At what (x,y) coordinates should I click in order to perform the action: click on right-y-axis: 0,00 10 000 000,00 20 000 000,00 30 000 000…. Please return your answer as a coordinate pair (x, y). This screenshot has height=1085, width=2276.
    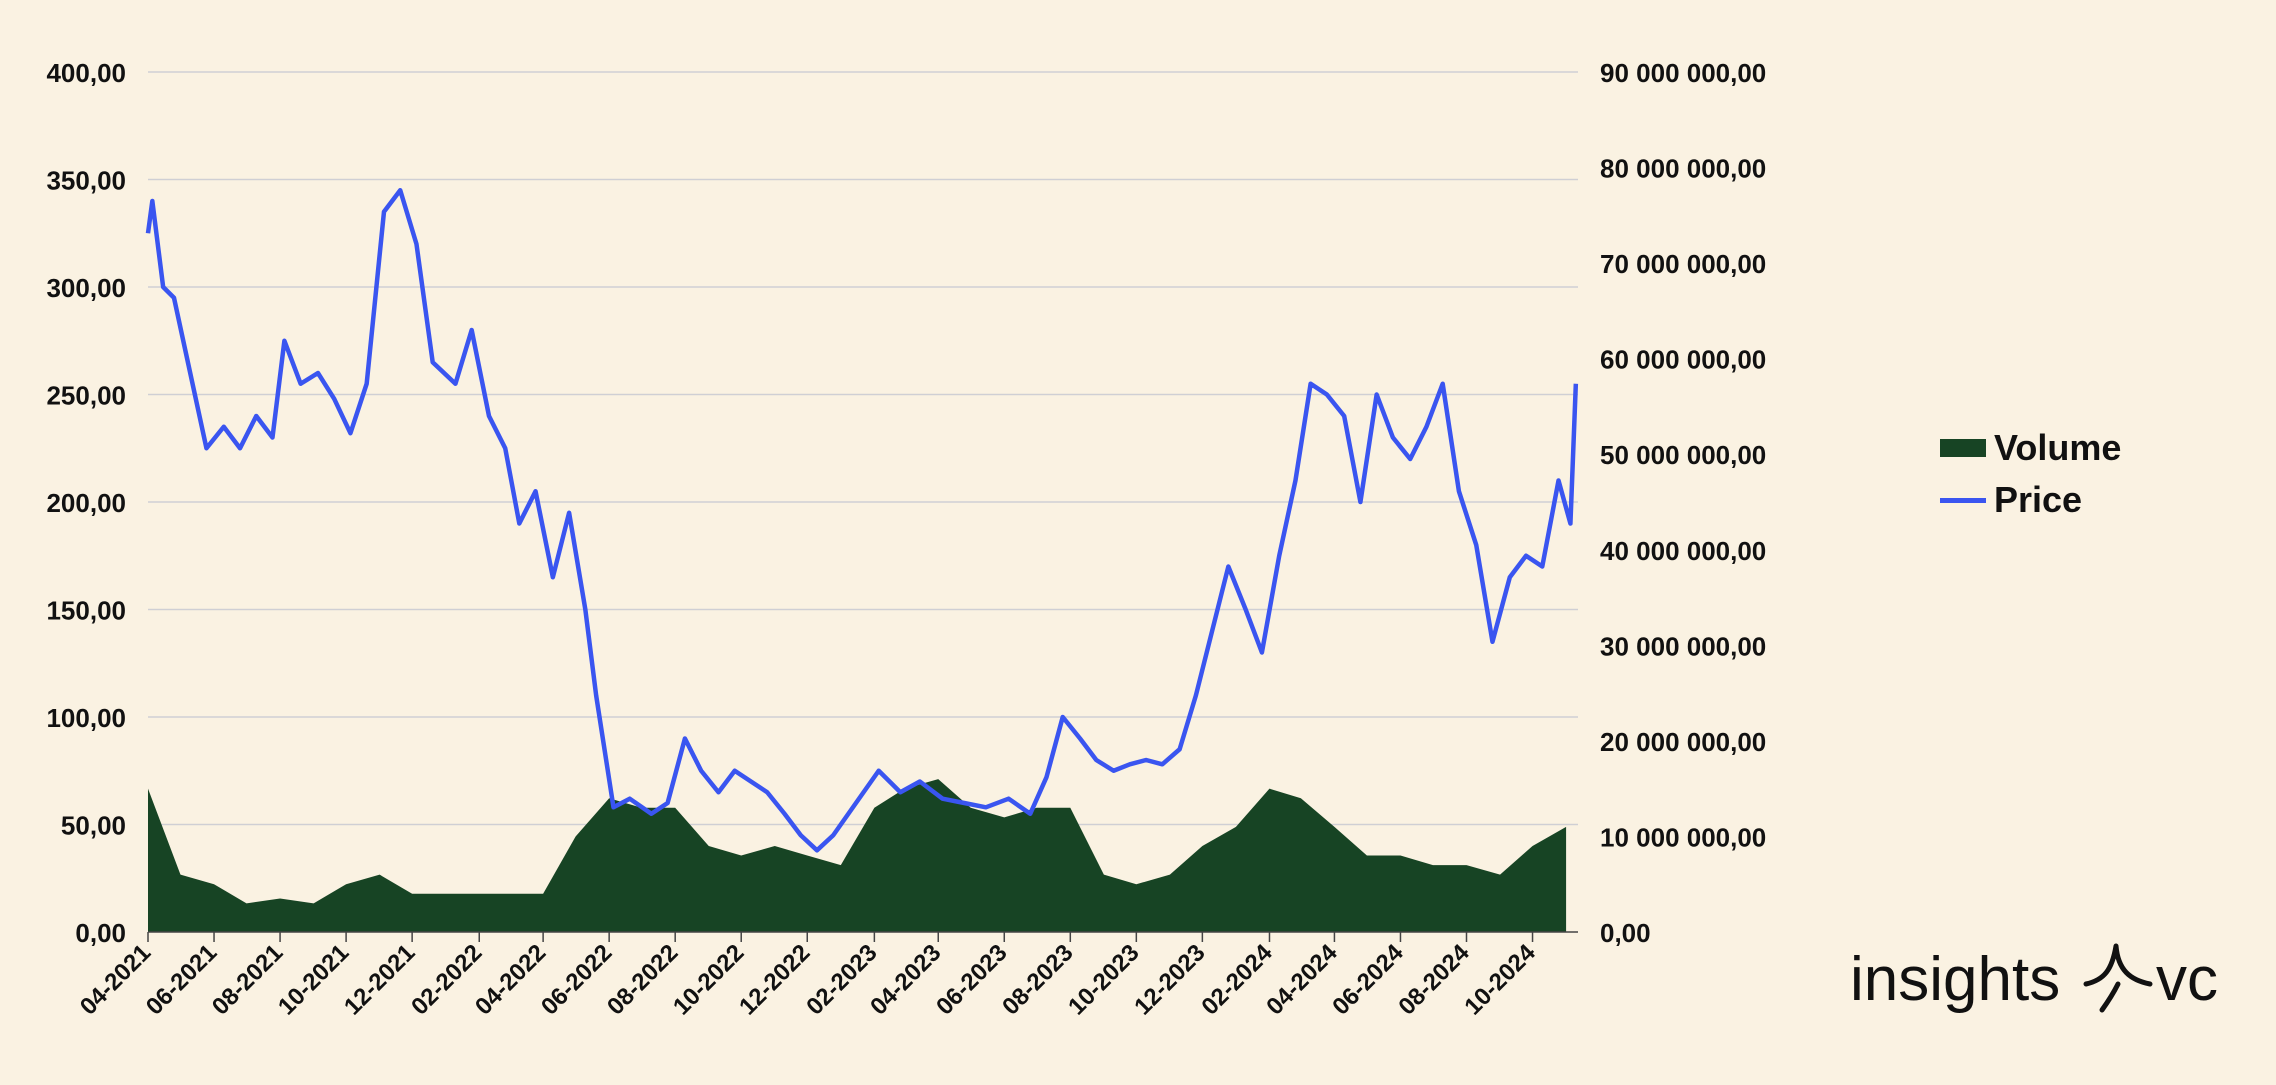
    Looking at the image, I should click on (1683, 503).